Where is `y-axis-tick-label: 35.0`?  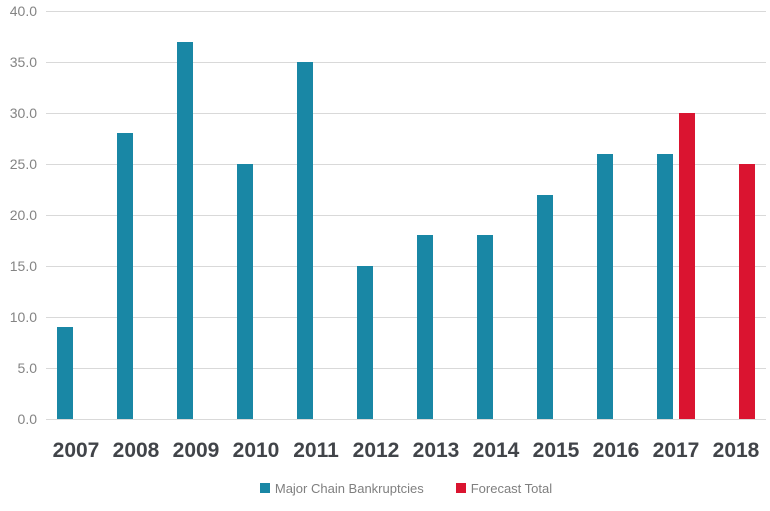 y-axis-tick-label: 35.0 is located at coordinates (23, 62).